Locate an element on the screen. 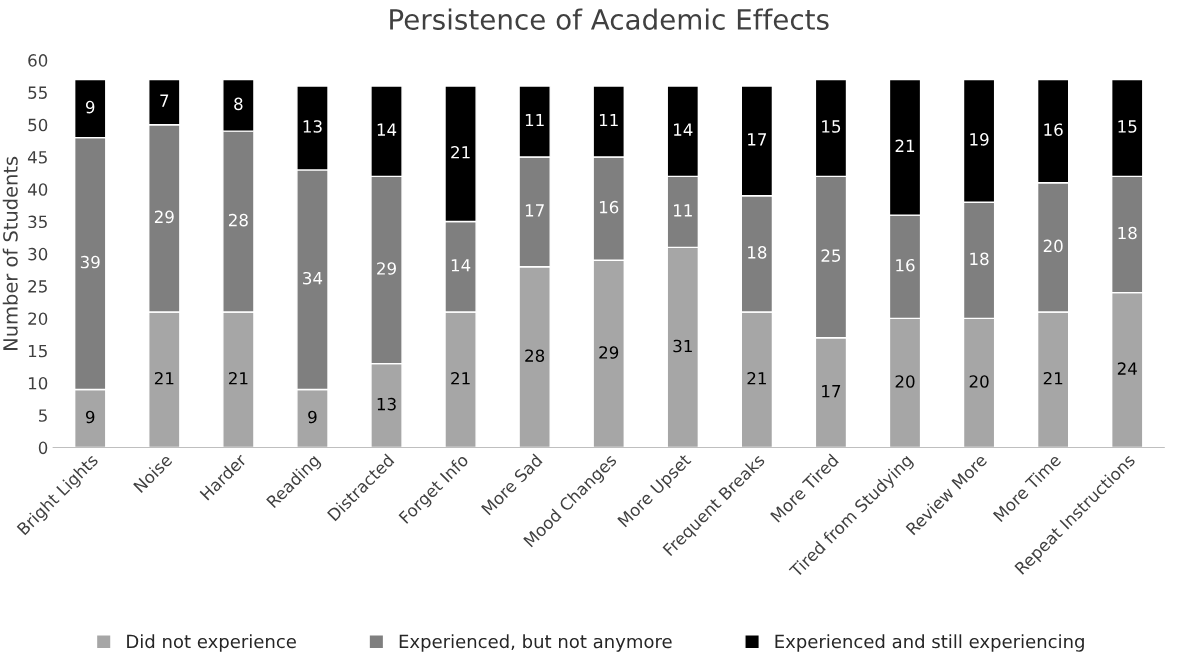  y-tick-label: 30 is located at coordinates (38, 254).